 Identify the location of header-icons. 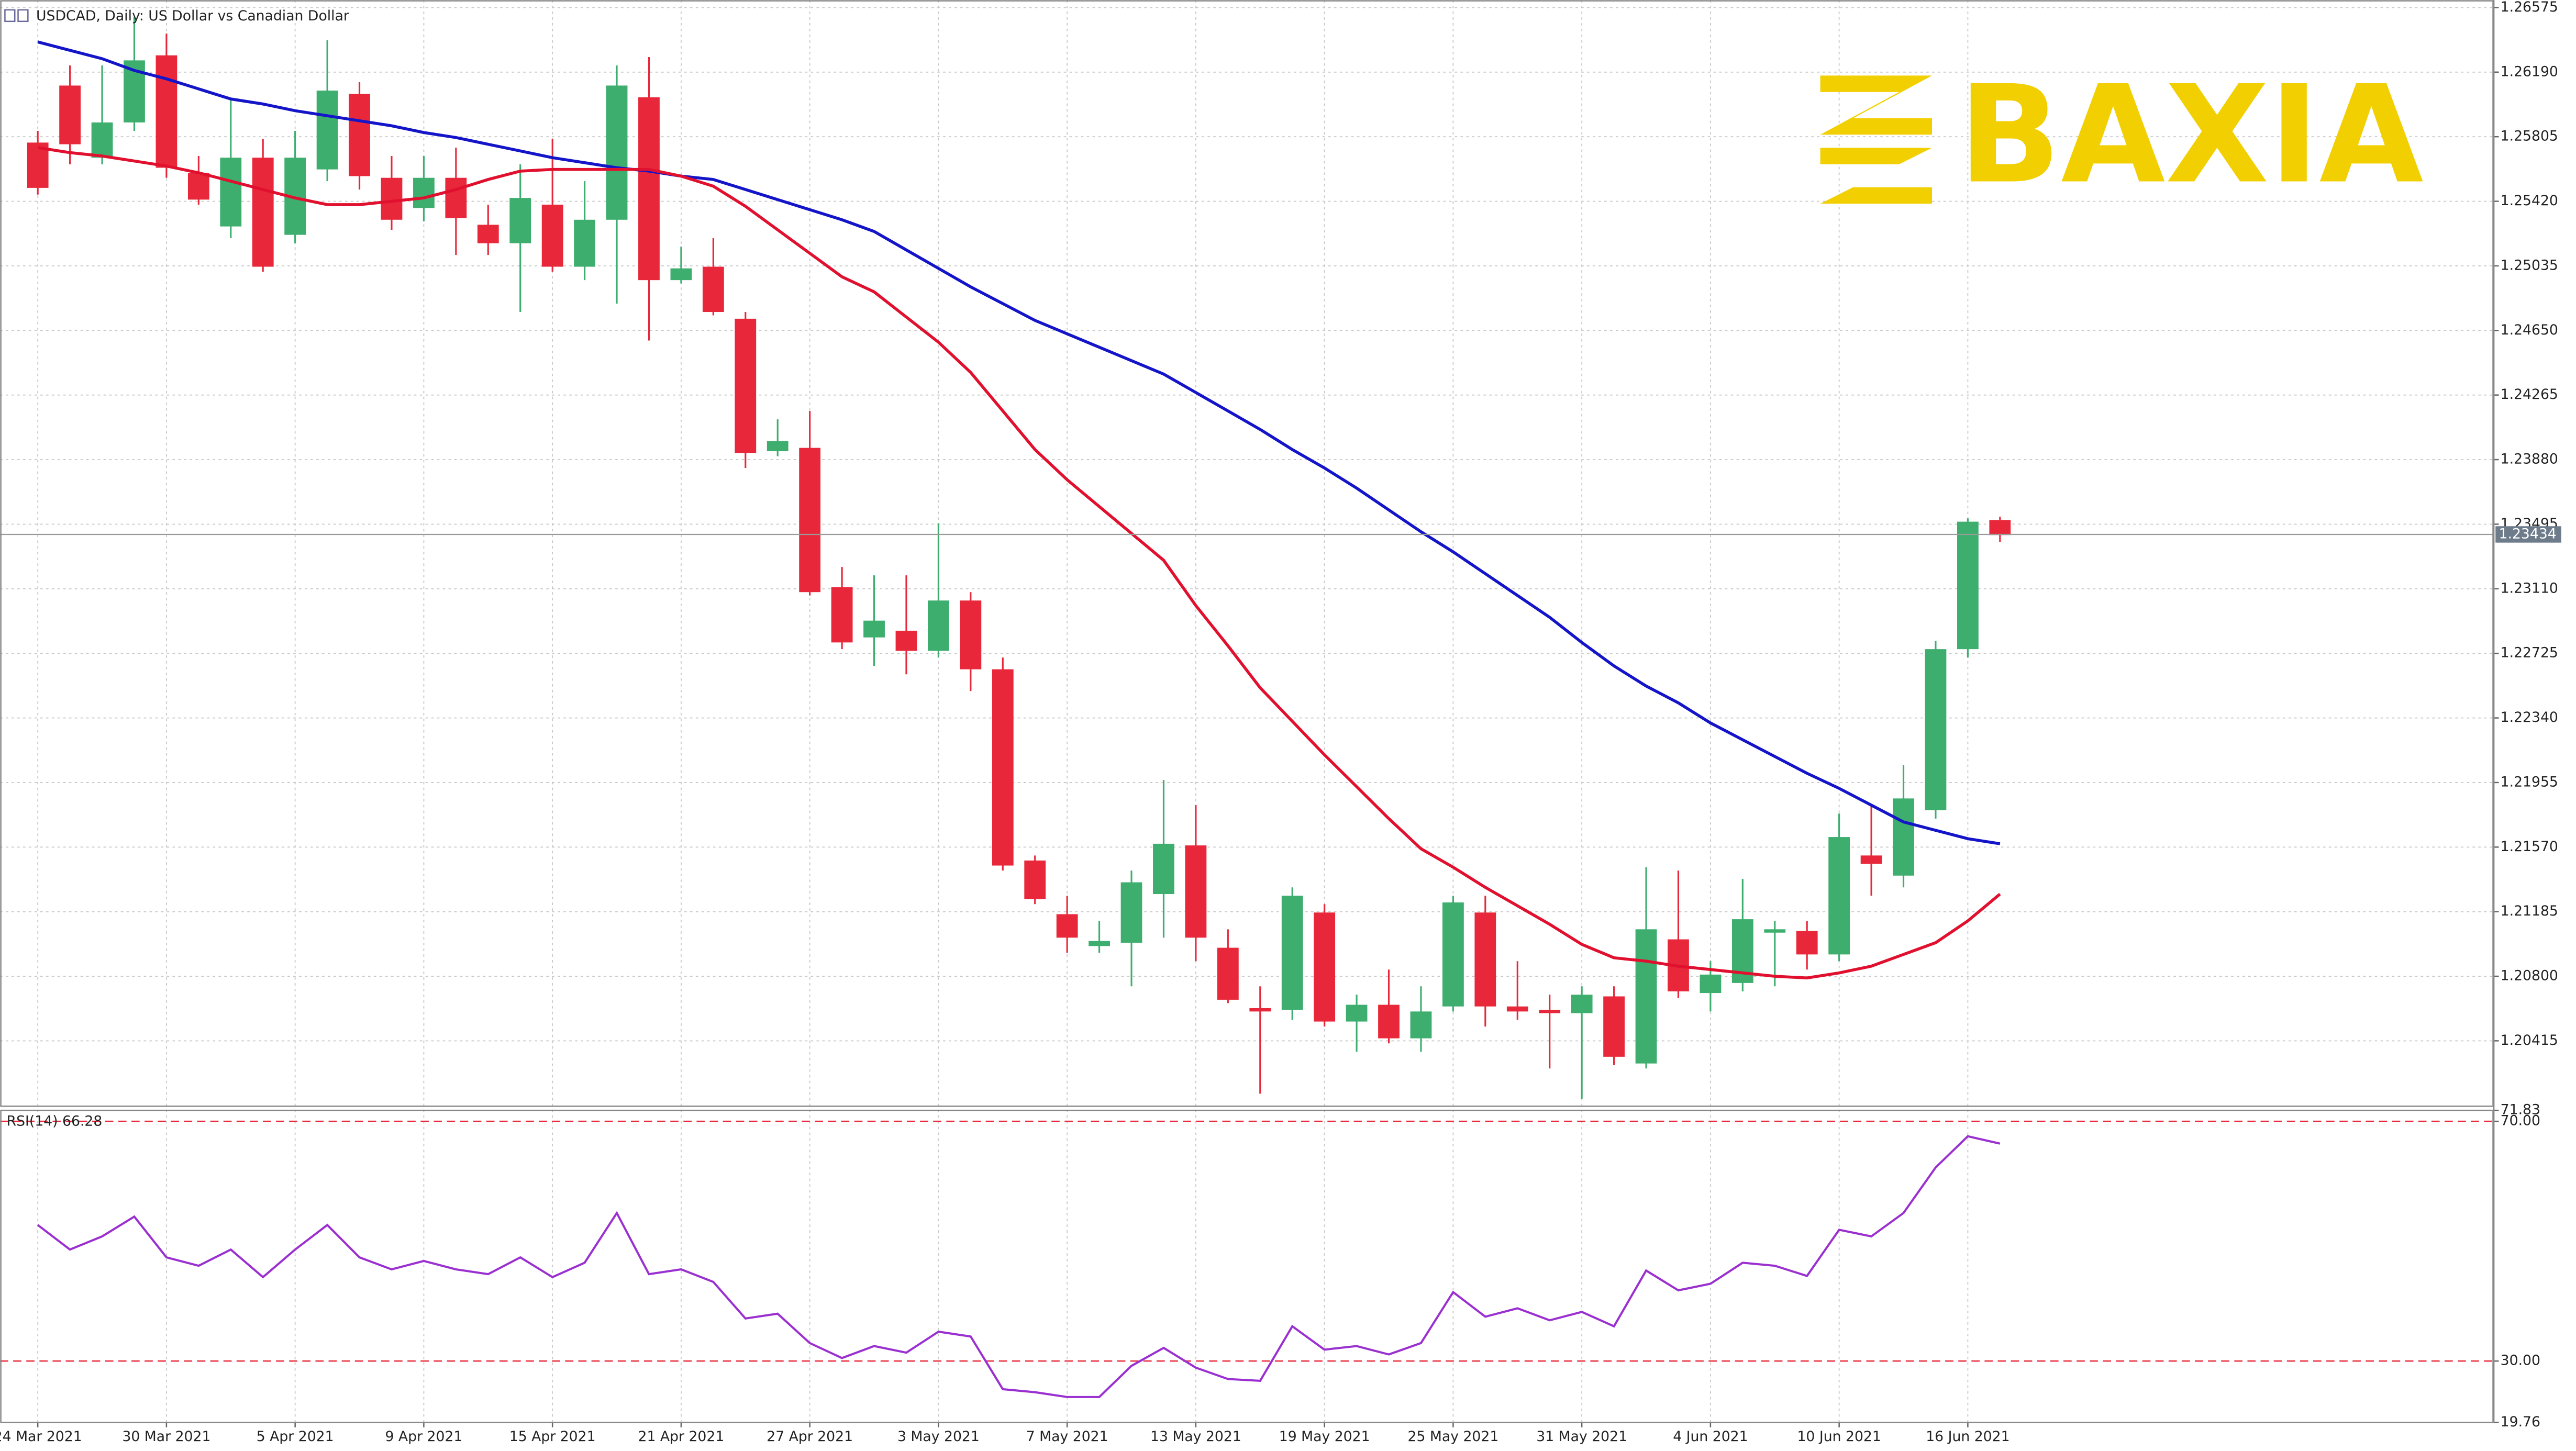
(16, 16).